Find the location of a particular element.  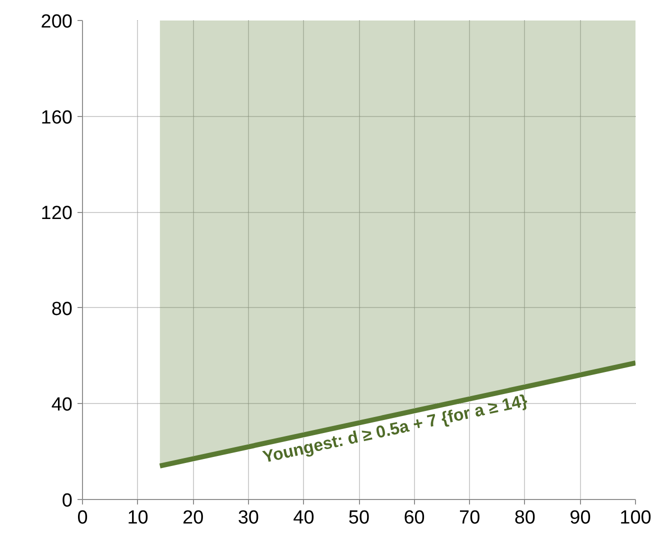

annotation: Youngest: d ≥ 0.5a + 7 {for a ≥ 14} is located at coordinates (395, 428).